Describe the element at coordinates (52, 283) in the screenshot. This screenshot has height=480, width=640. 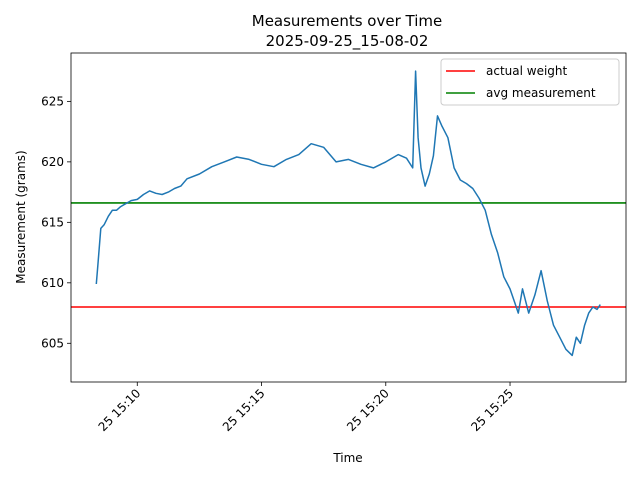
I see `y-tick-label: 610` at that location.